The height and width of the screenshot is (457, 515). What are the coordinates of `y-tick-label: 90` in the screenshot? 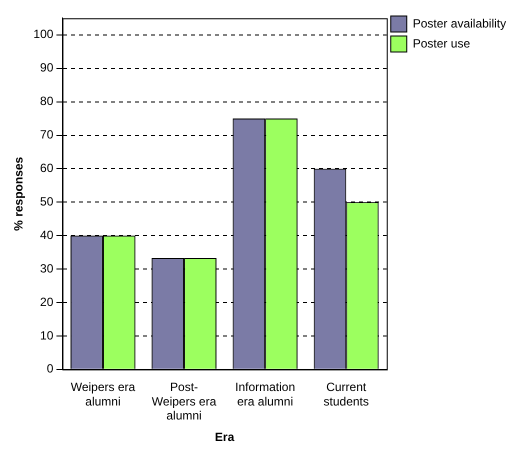 It's located at (47, 67).